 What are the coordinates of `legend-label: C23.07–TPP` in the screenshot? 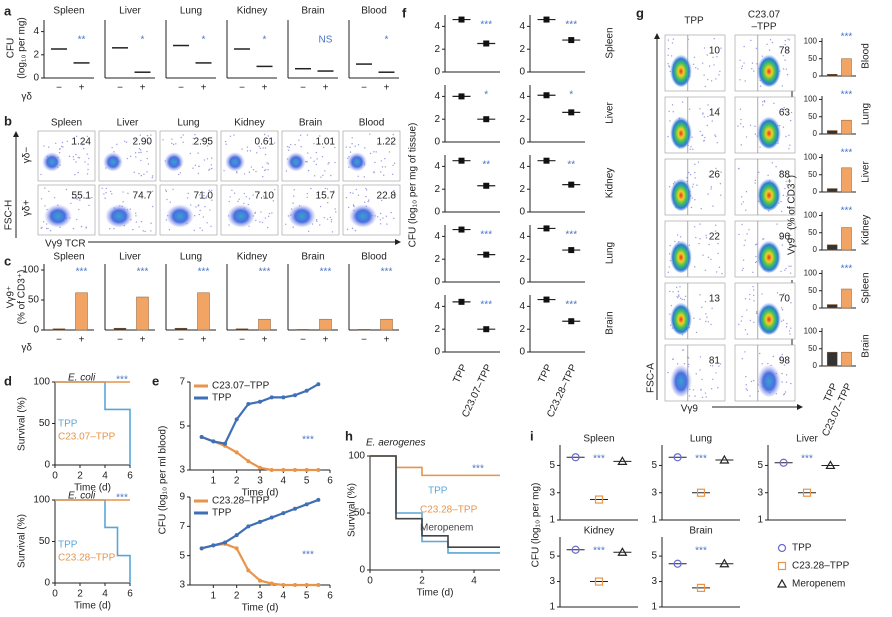 It's located at (87, 437).